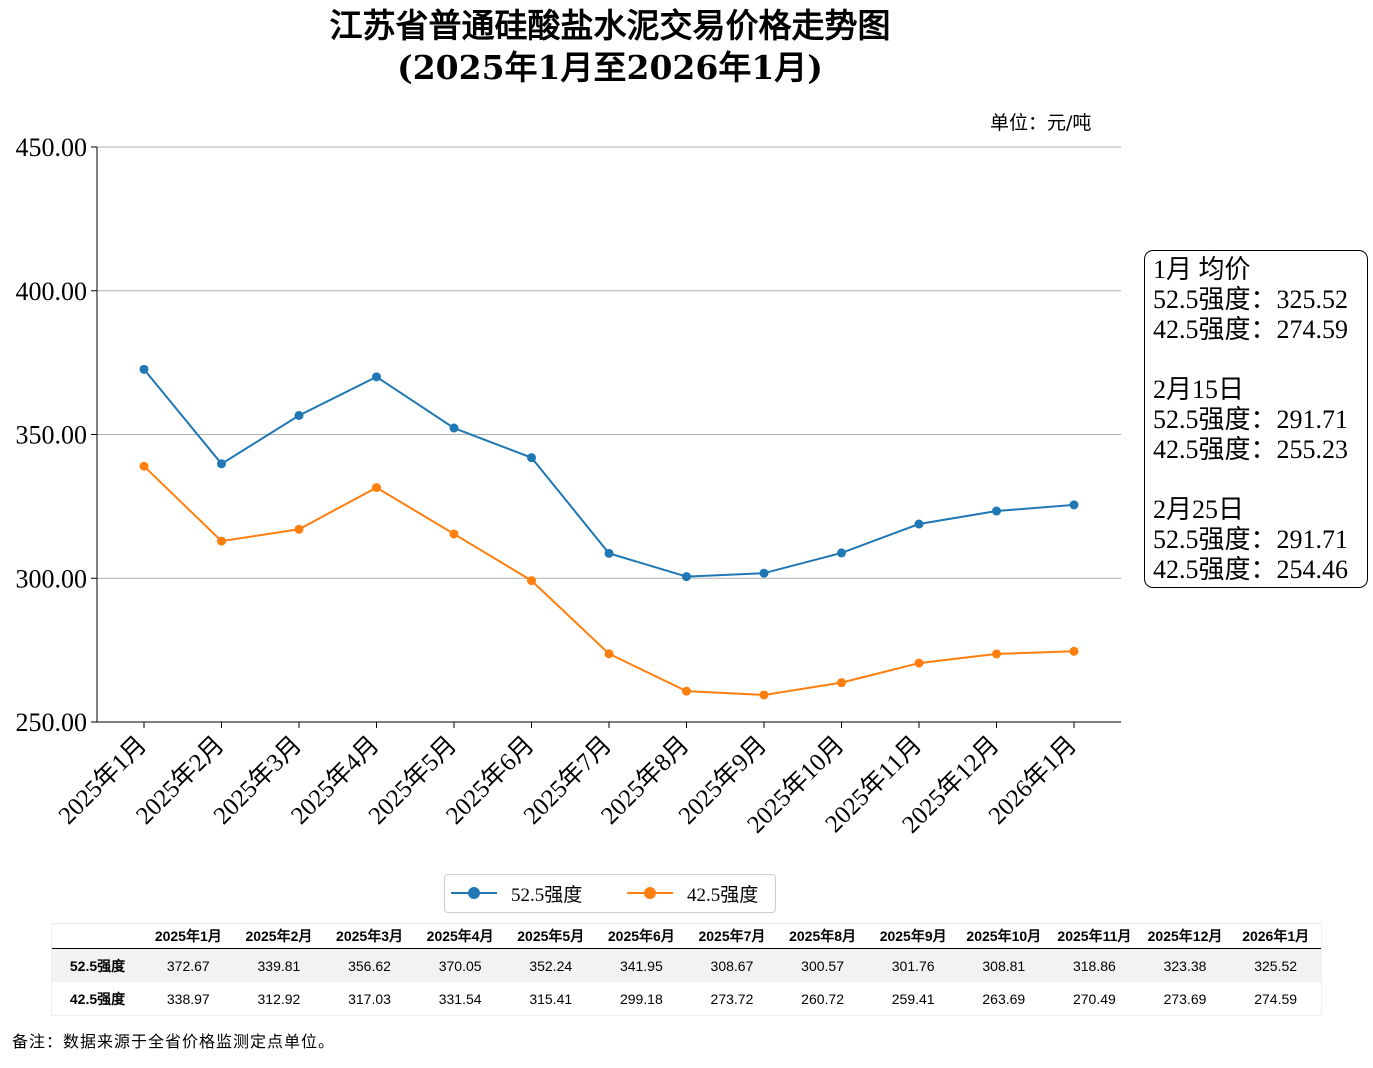  What do you see at coordinates (460, 965) in the screenshot?
I see `table-cell: 370.05` at bounding box center [460, 965].